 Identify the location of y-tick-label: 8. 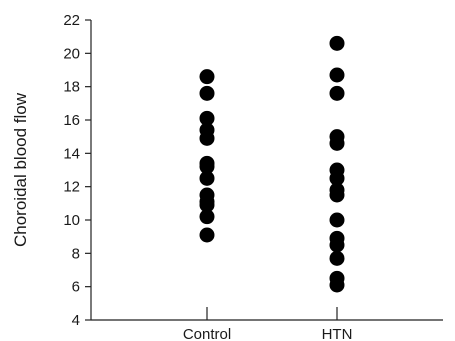
(76, 253).